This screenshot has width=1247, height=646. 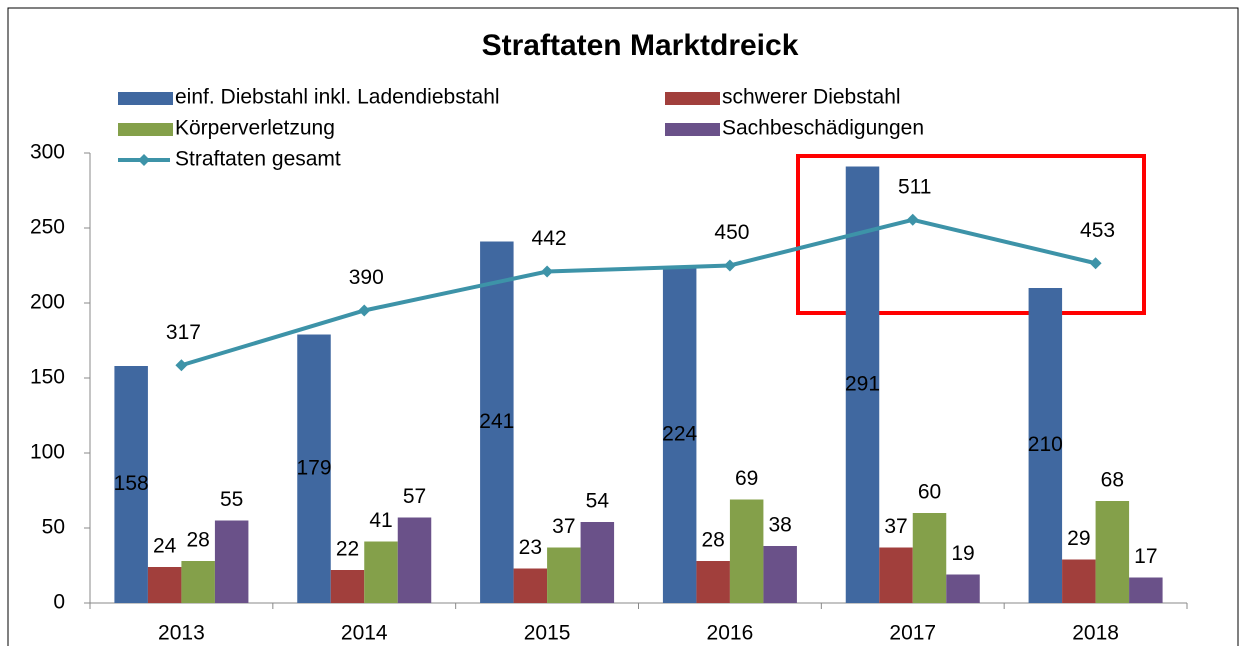 I want to click on y-tick-label: 50, so click(x=53, y=527).